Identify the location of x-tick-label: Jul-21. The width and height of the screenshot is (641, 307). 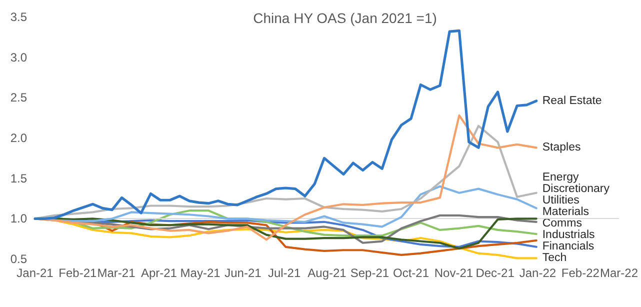
(284, 273).